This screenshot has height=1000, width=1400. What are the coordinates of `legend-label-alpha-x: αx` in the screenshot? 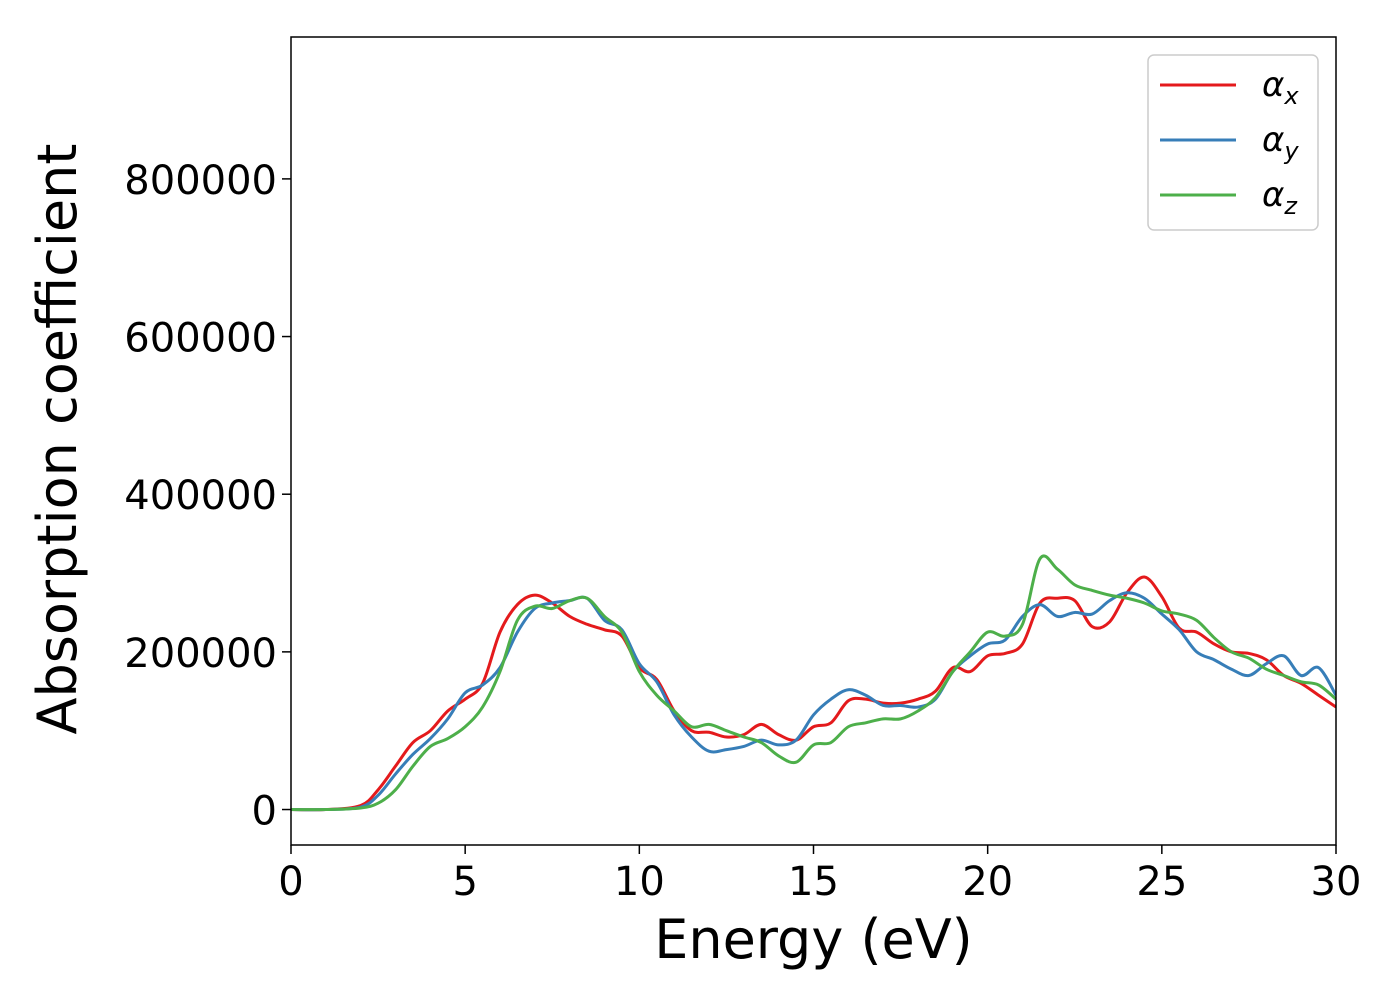 It's located at (1280, 87).